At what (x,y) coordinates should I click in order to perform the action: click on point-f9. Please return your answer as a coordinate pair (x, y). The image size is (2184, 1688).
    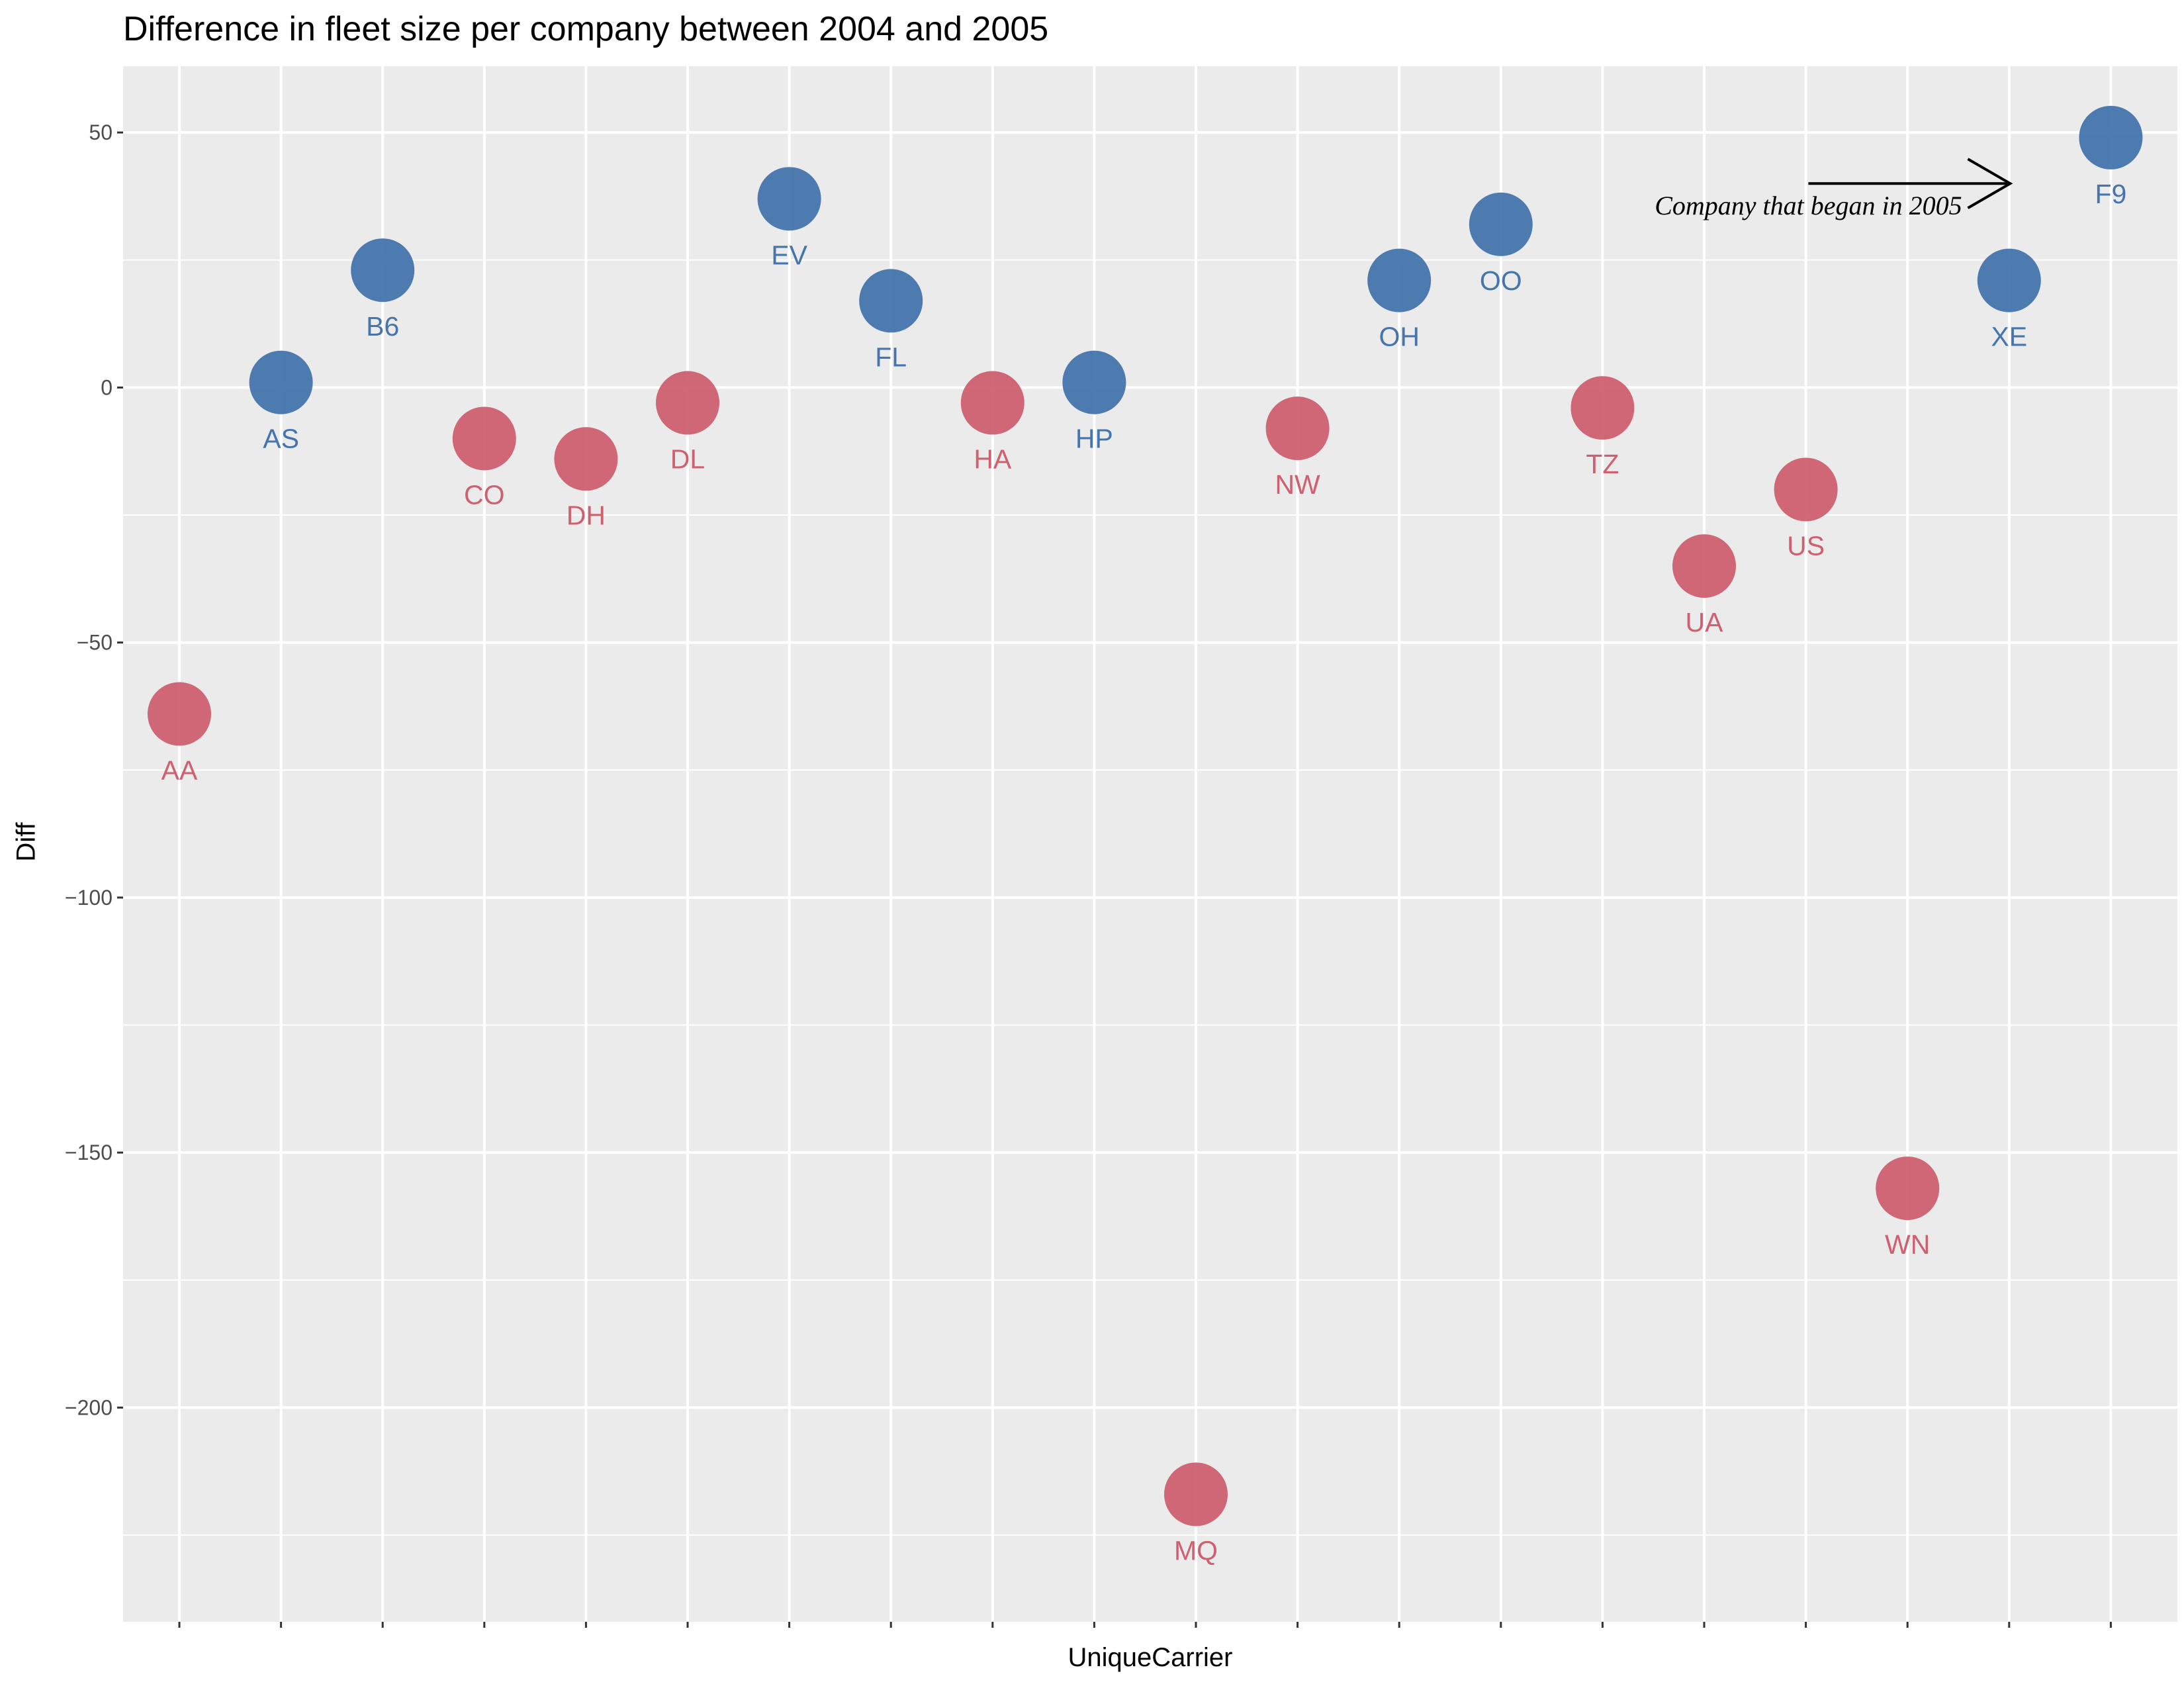
    Looking at the image, I should click on (2111, 137).